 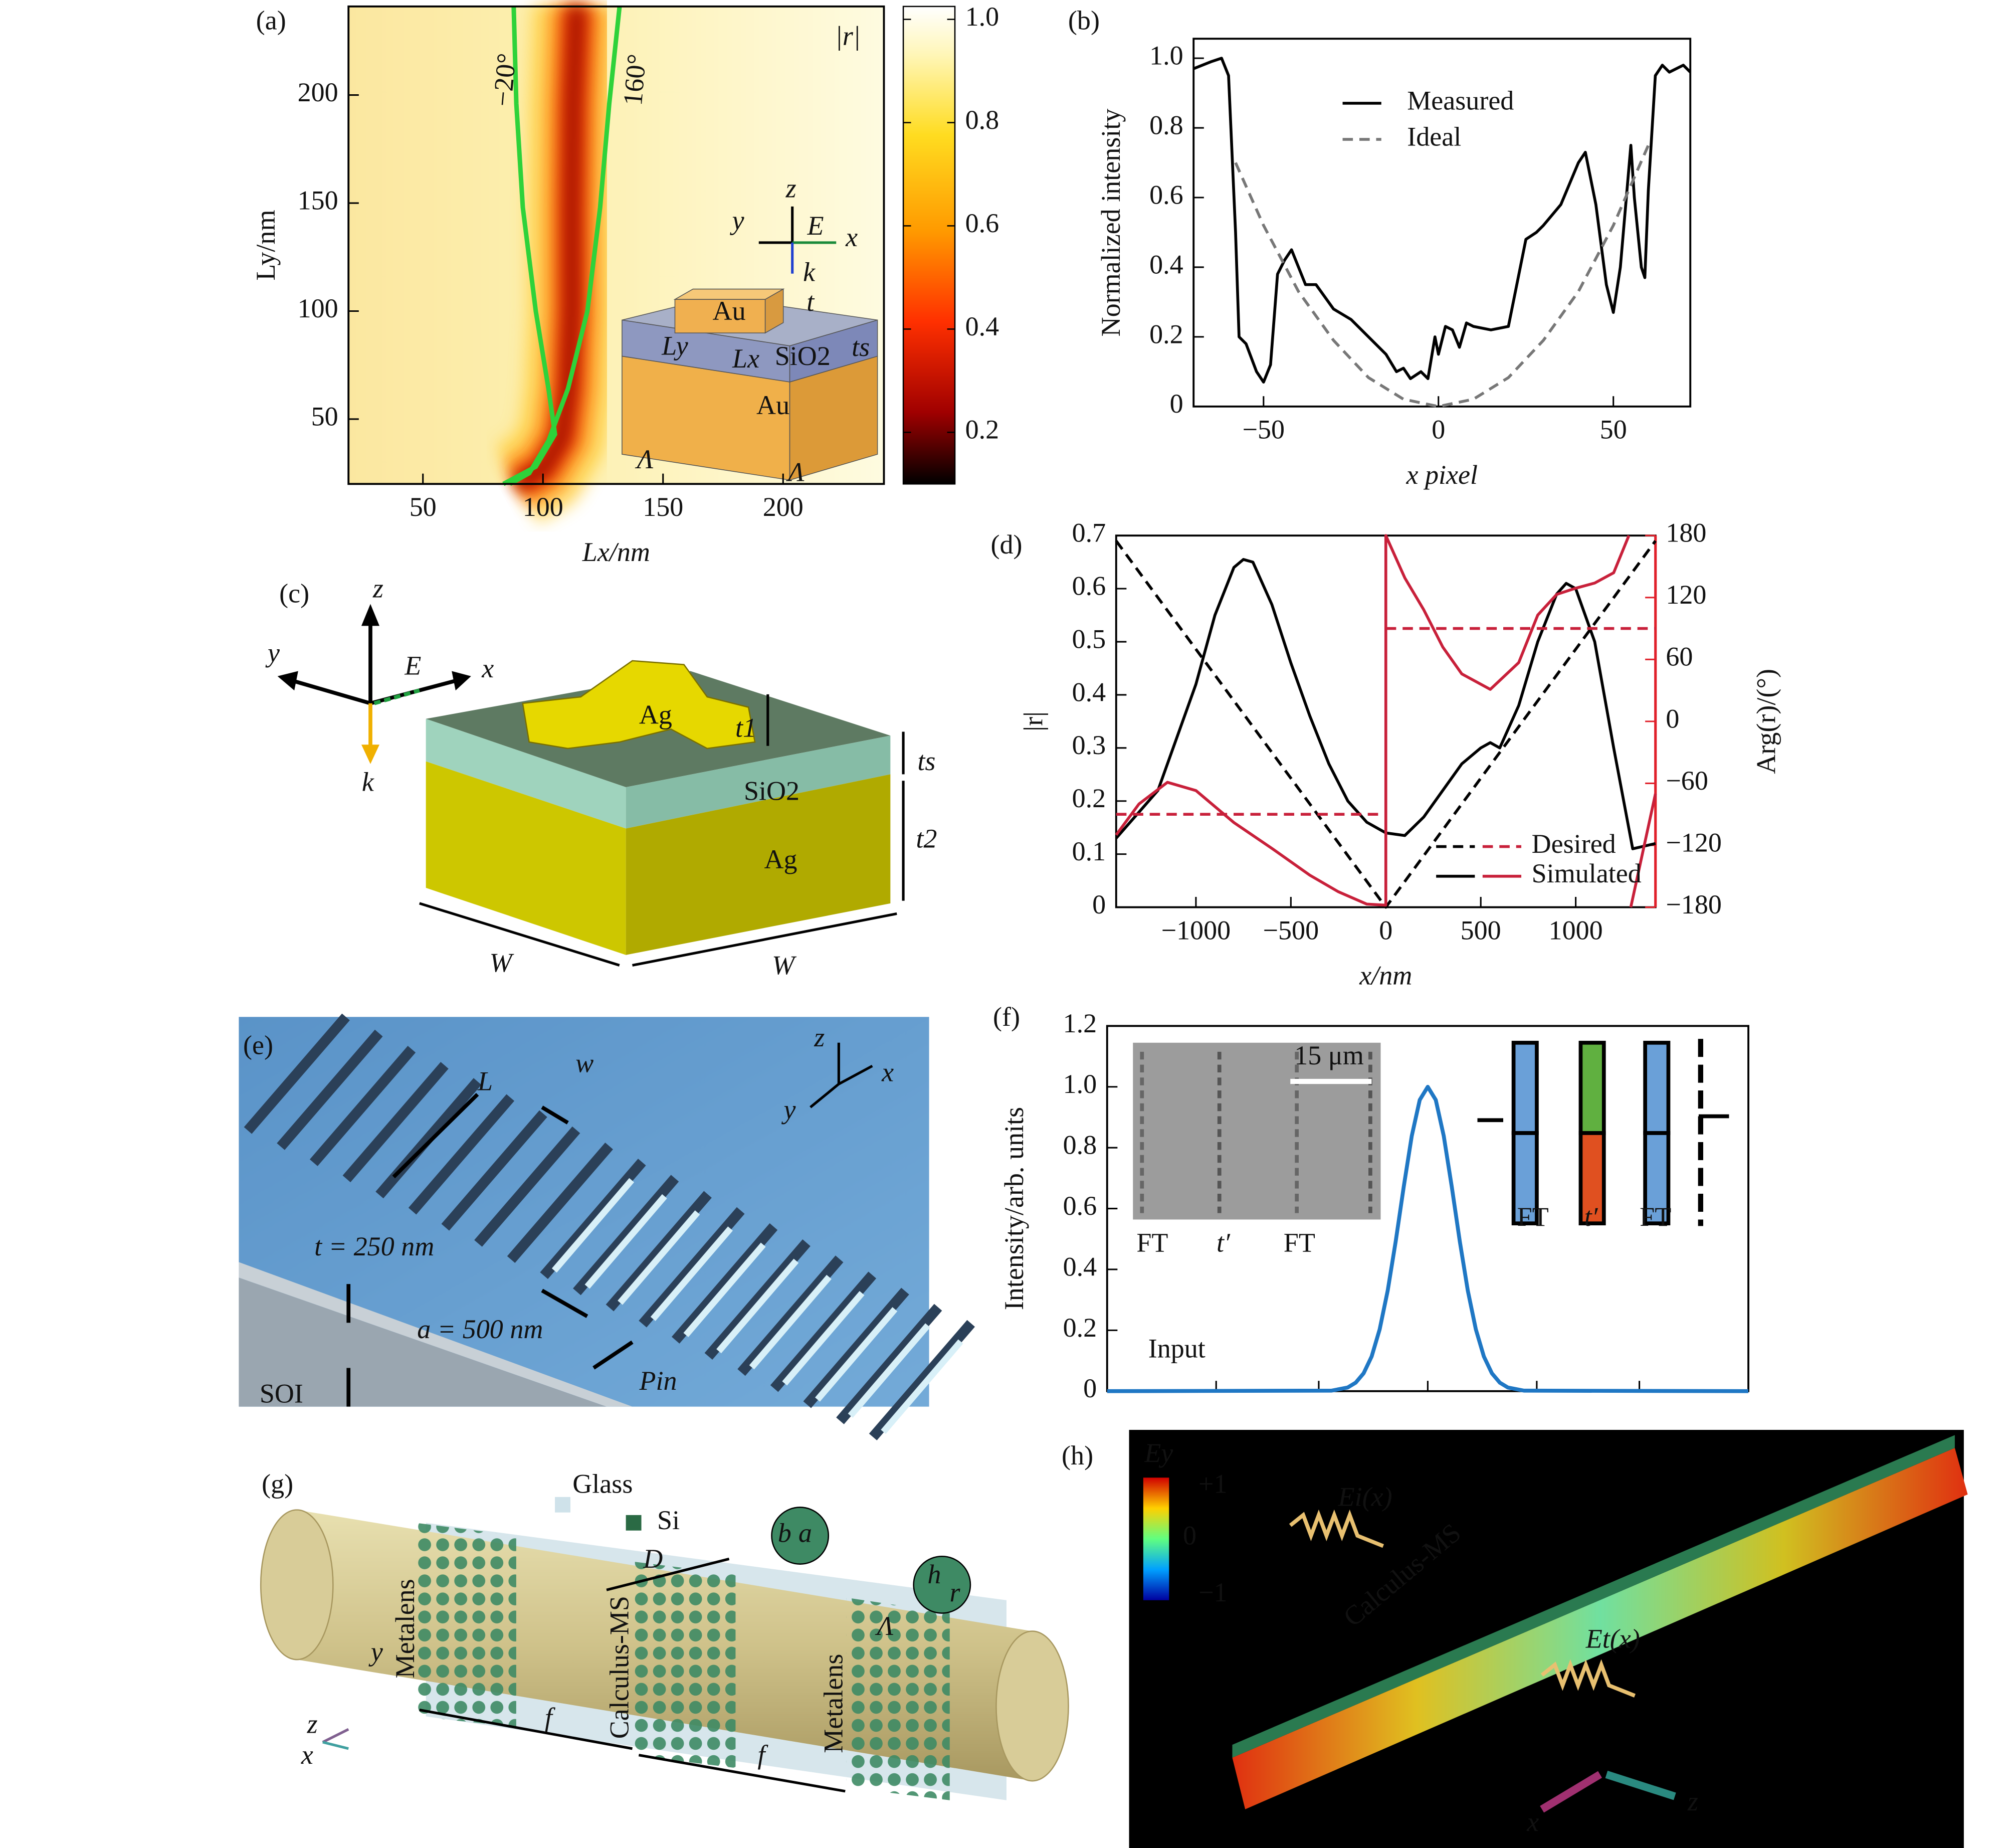 What do you see at coordinates (1386, 976) in the screenshot?
I see `x-axis-label: x/nm` at bounding box center [1386, 976].